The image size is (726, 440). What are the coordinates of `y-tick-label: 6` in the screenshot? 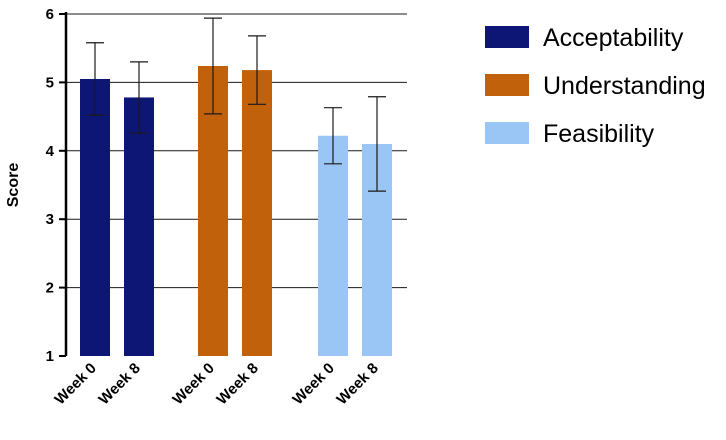 It's located at (50, 14).